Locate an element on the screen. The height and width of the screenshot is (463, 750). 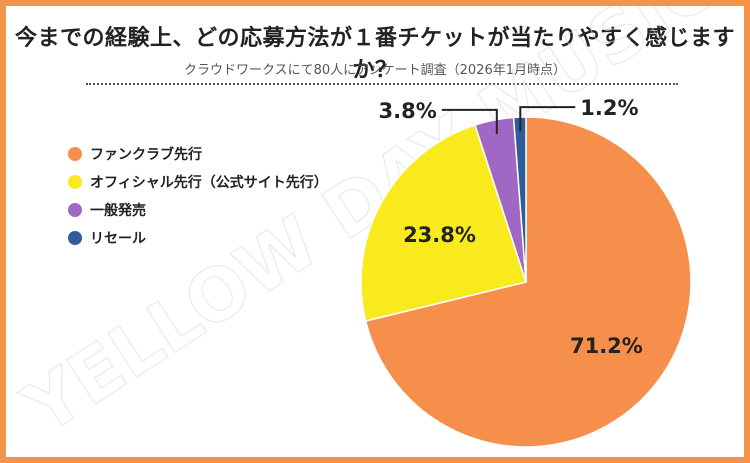
legend-item-general: 一般発売 is located at coordinates (198, 210).